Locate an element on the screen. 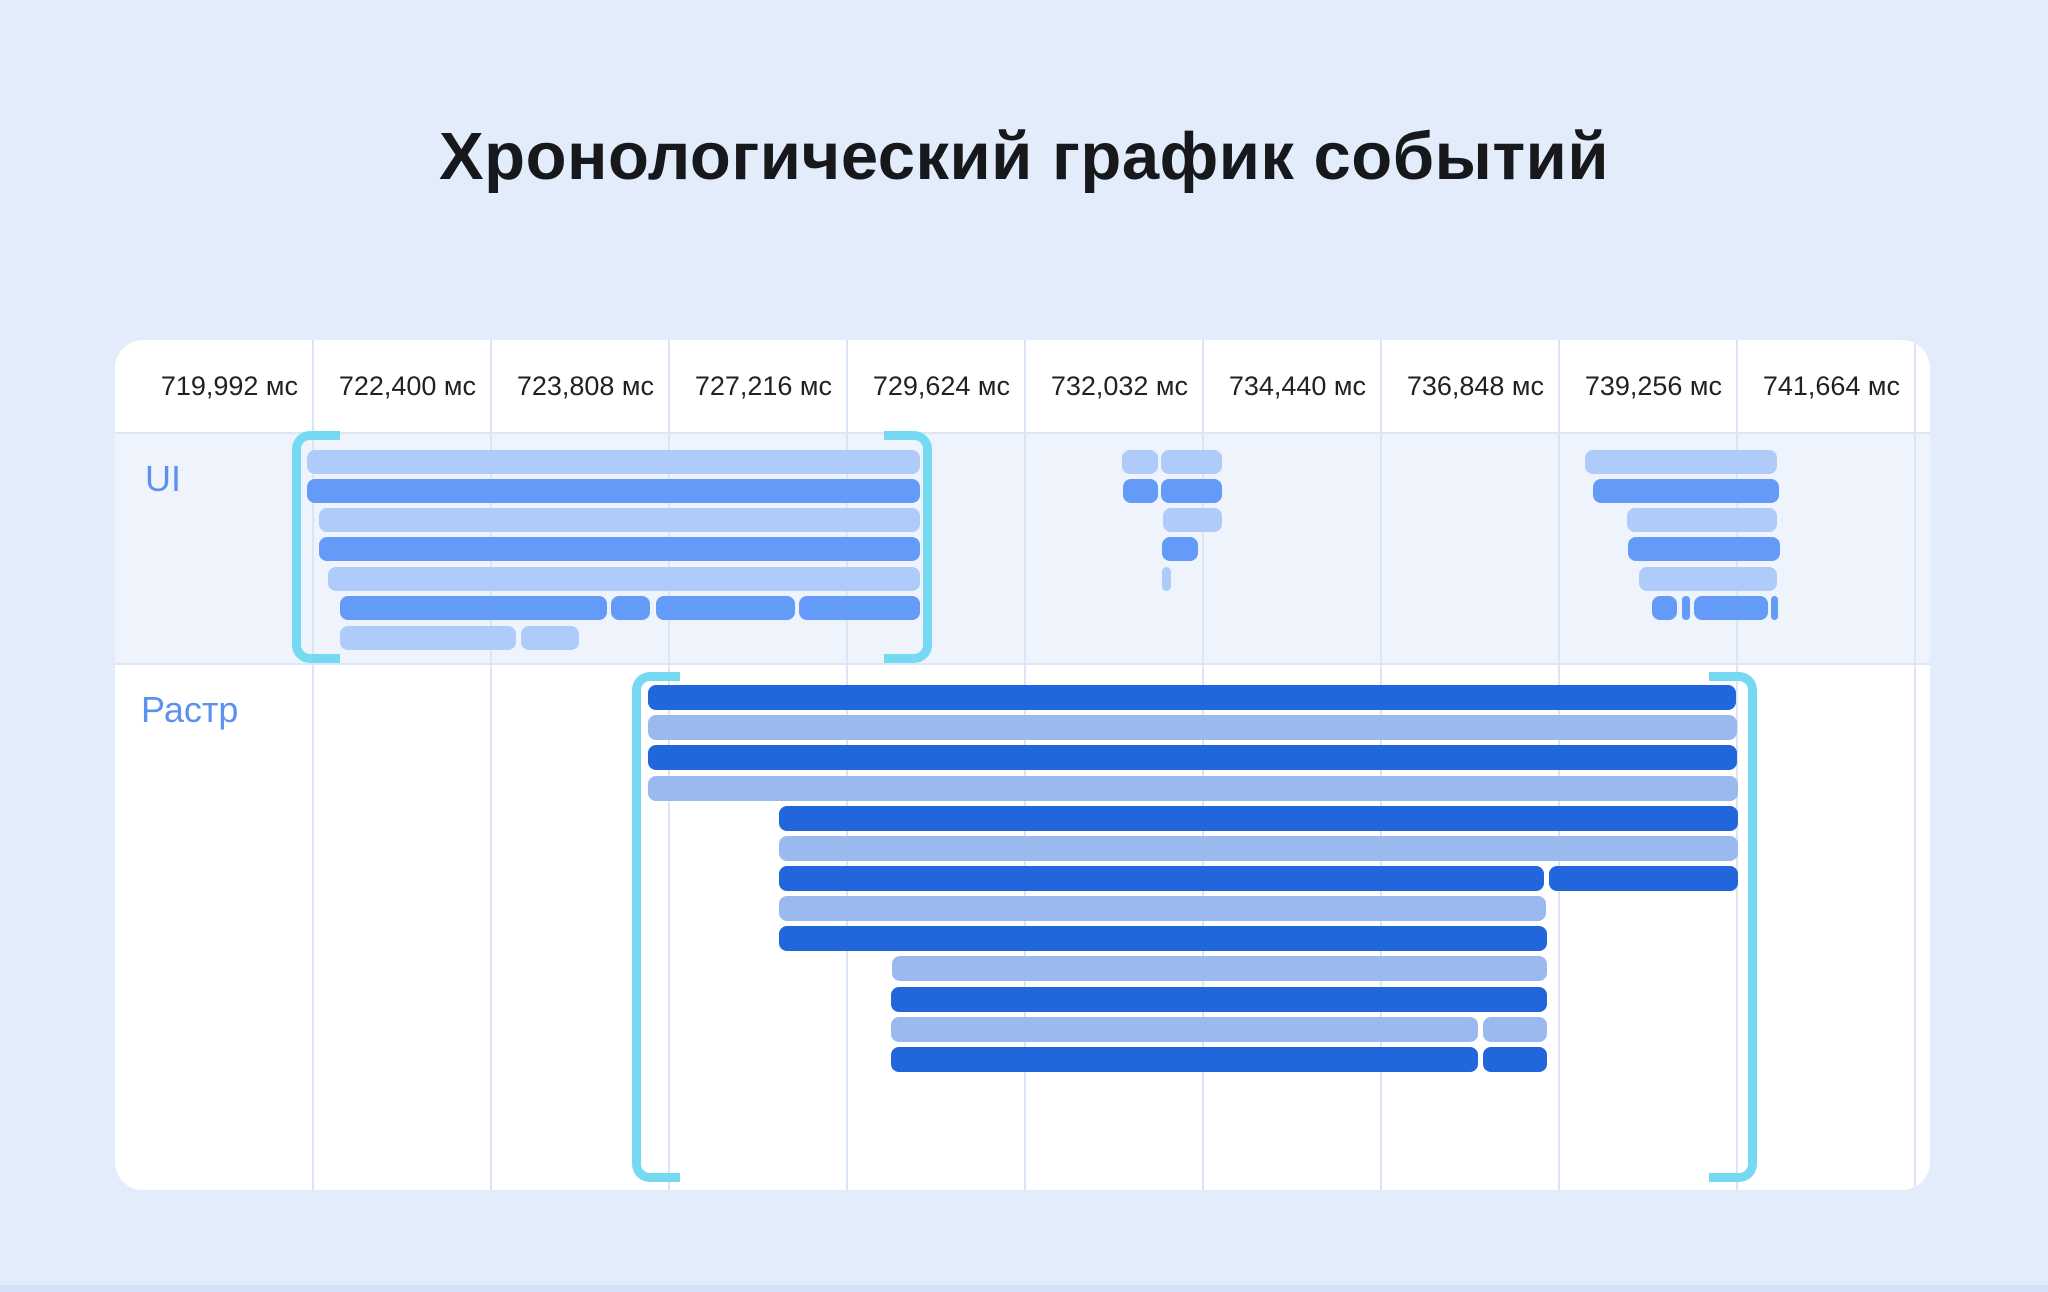  time-tick-label: 736,848 мс is located at coordinates (1475, 386).